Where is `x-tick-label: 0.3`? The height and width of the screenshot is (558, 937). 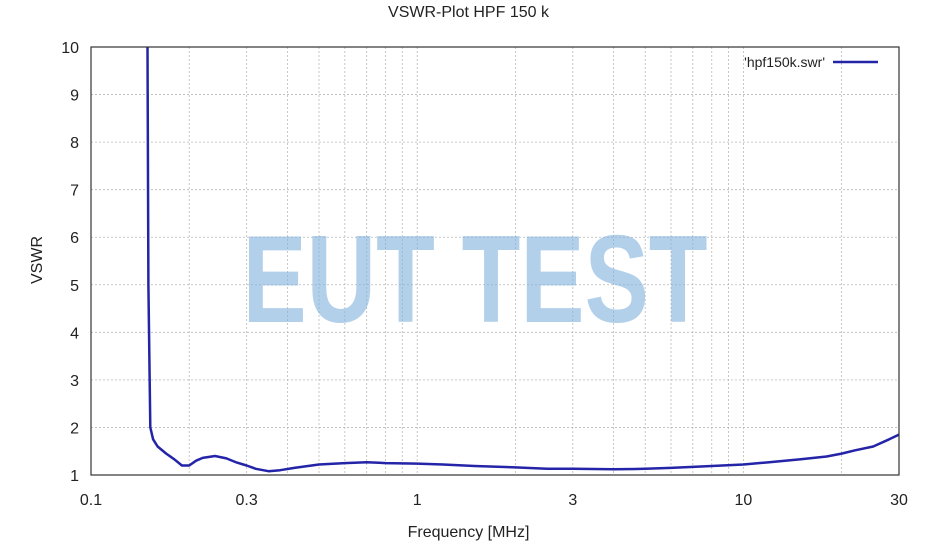 x-tick-label: 0.3 is located at coordinates (247, 500).